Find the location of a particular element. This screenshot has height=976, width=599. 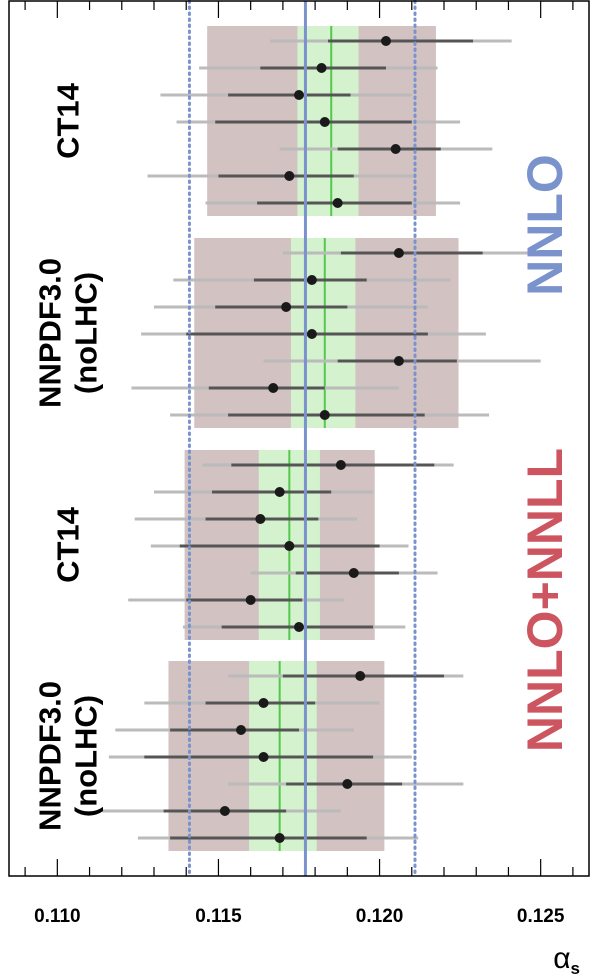

order-label: NNLO+NNLL is located at coordinates (545, 600).